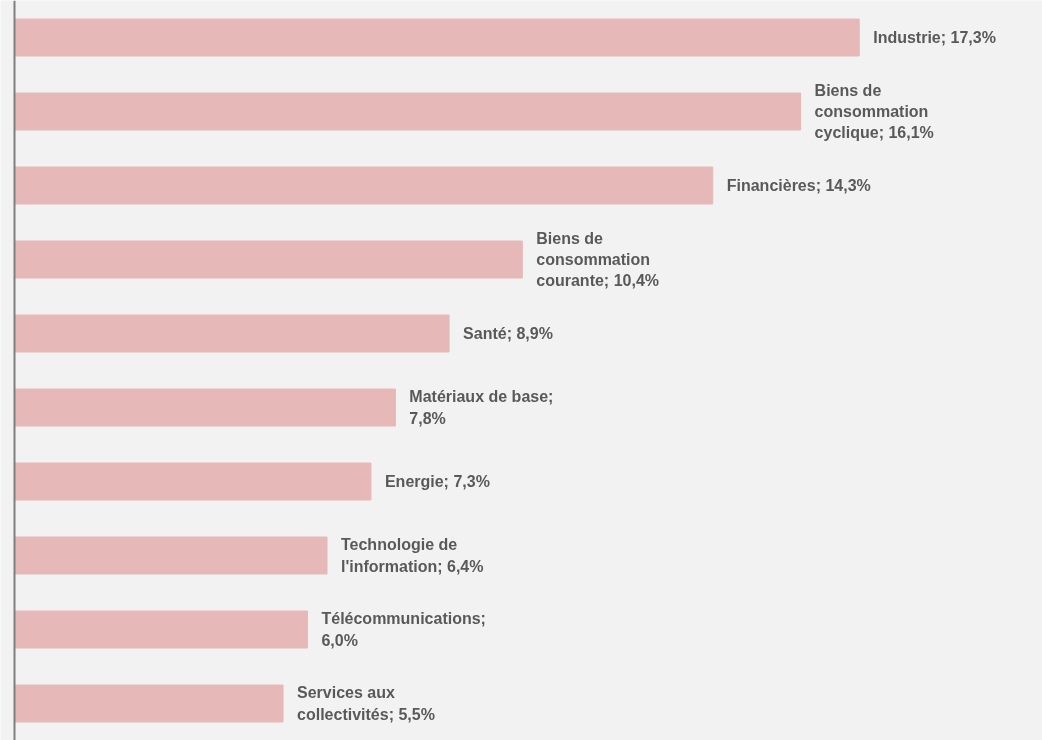 The height and width of the screenshot is (740, 1042). Describe the element at coordinates (366, 703) in the screenshot. I see `data-label: Services aux collectivités; 5,5%` at that location.